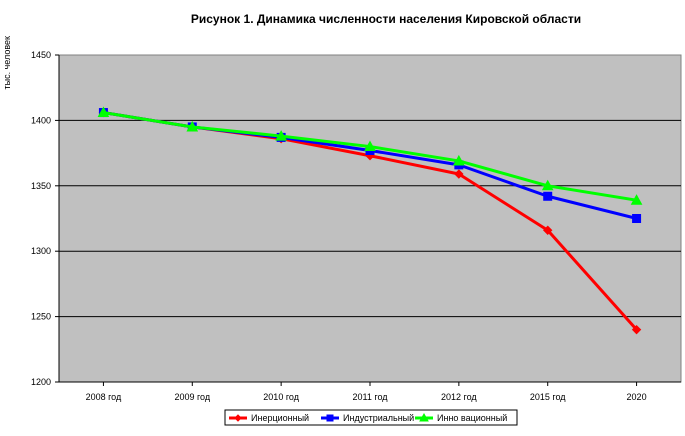 The width and height of the screenshot is (685, 436). Describe the element at coordinates (41, 251) in the screenshot. I see `y-tick-label: 1300` at that location.